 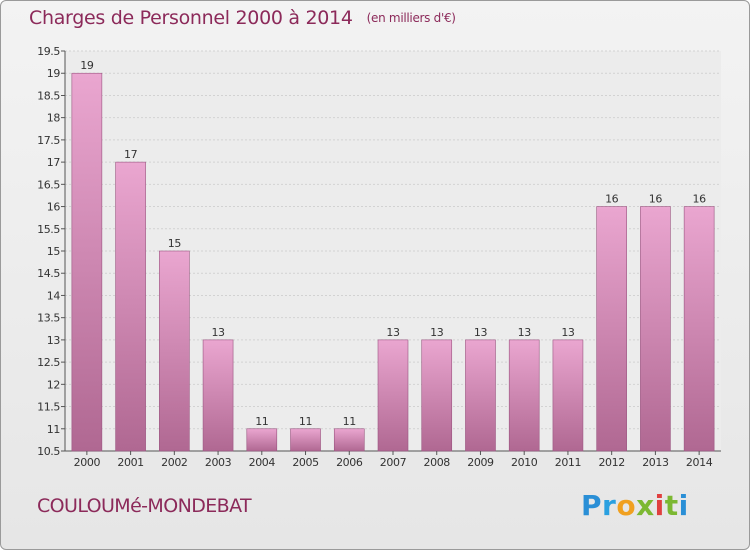 What do you see at coordinates (437, 462) in the screenshot?
I see `x-tick-label: 2008` at bounding box center [437, 462].